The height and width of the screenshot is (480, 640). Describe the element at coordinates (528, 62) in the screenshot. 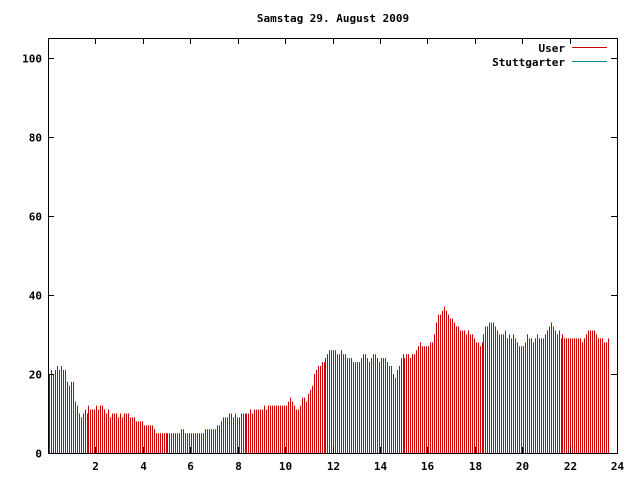

I see `legend-label: Stuttgarter` at that location.